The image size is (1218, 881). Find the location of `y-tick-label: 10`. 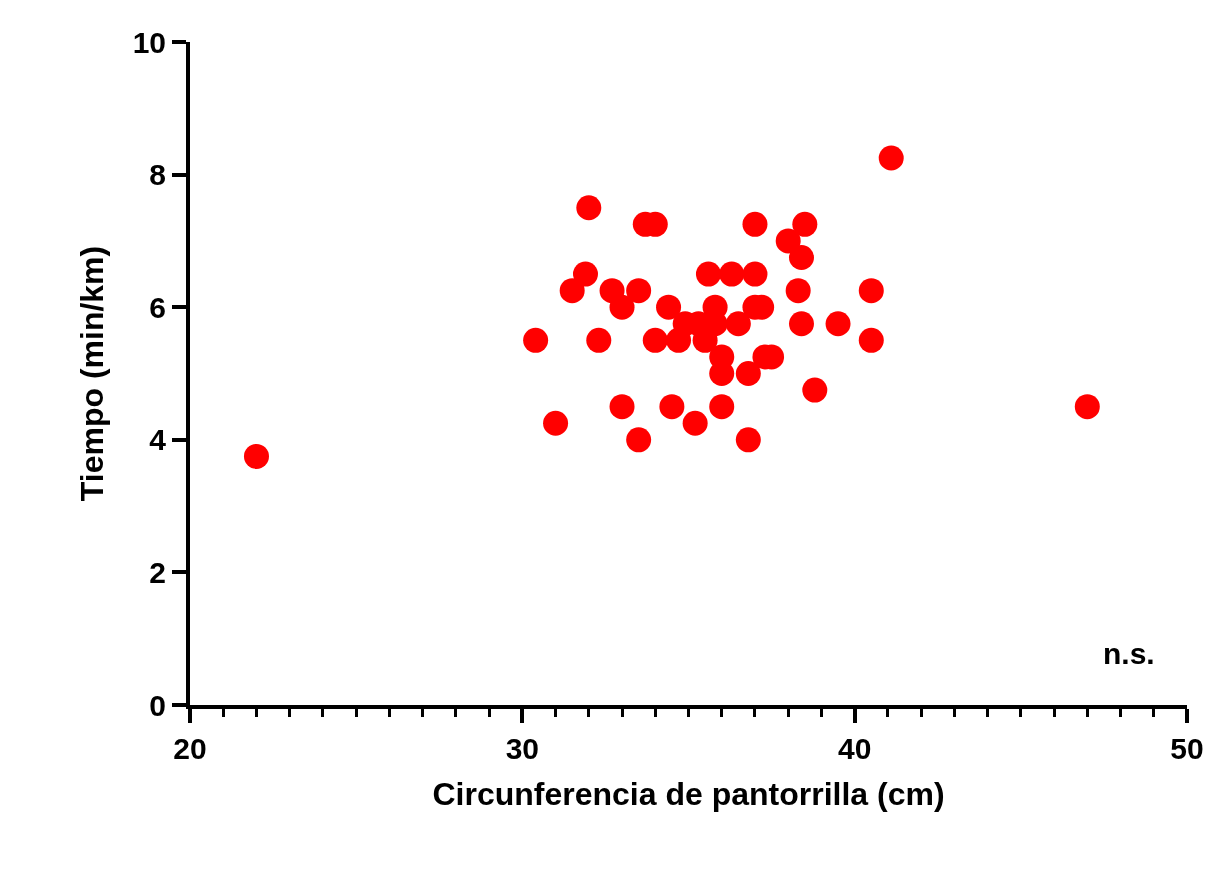

y-tick-label: 10 is located at coordinates (149, 42).